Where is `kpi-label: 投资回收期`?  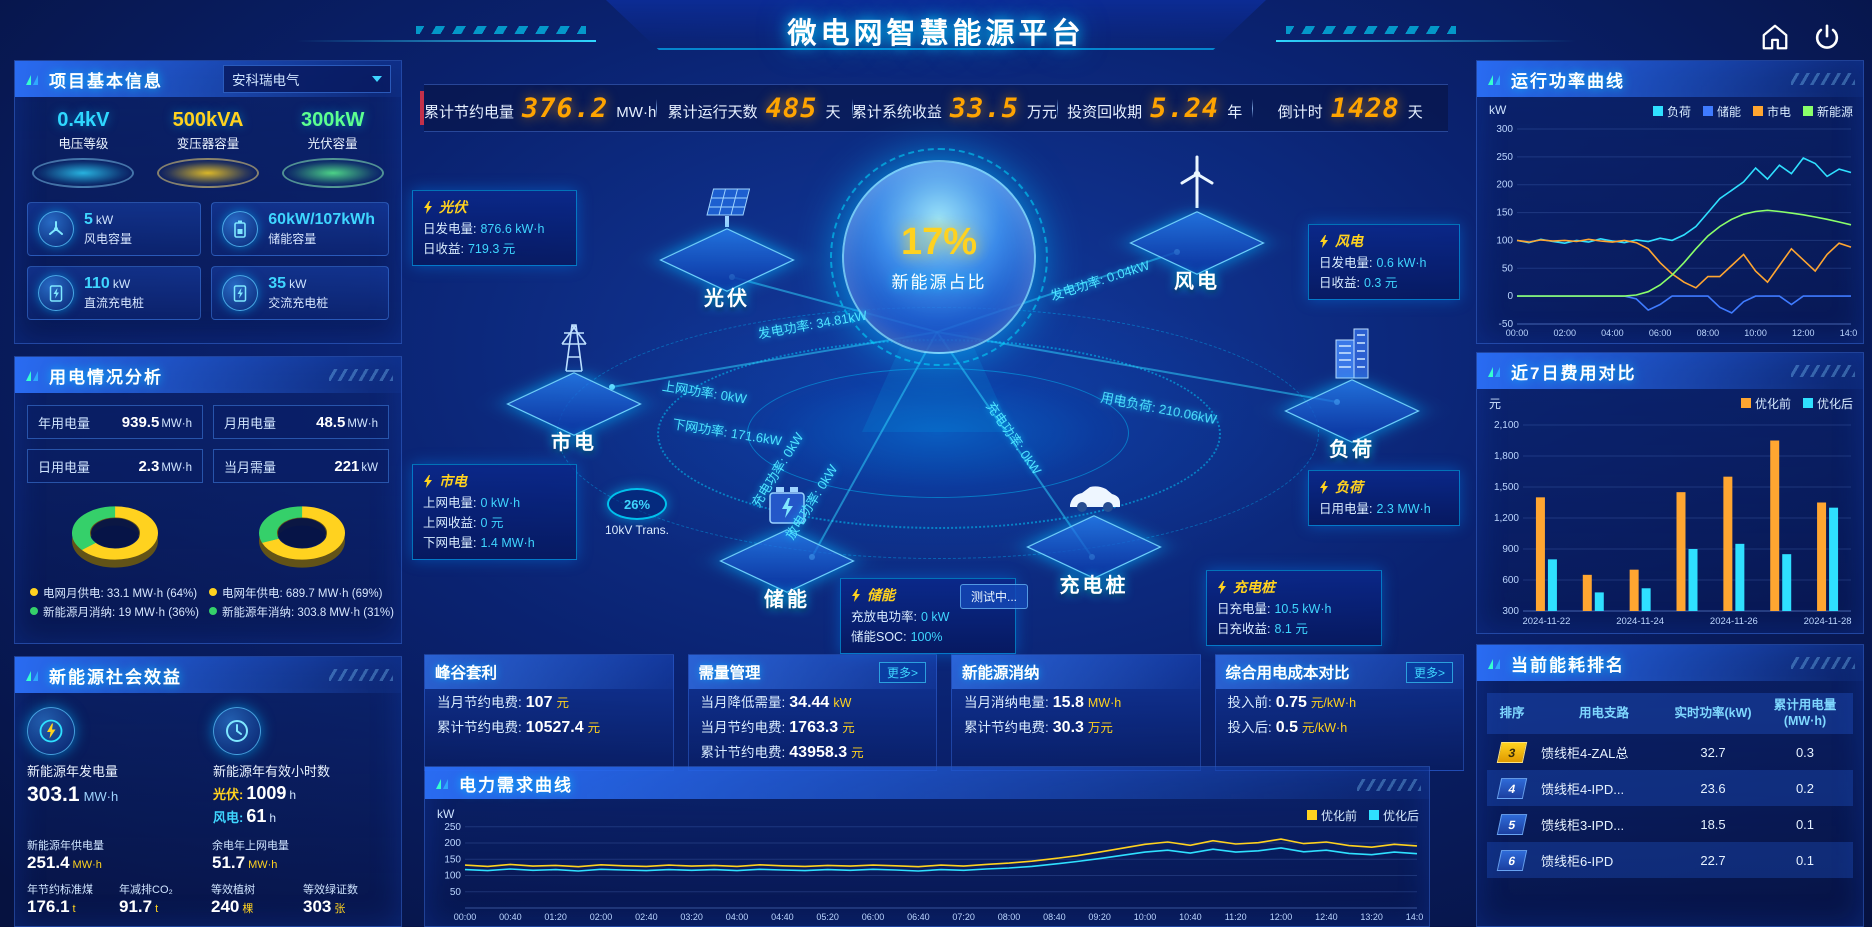 kpi-label: 投资回收期 is located at coordinates (1105, 112).